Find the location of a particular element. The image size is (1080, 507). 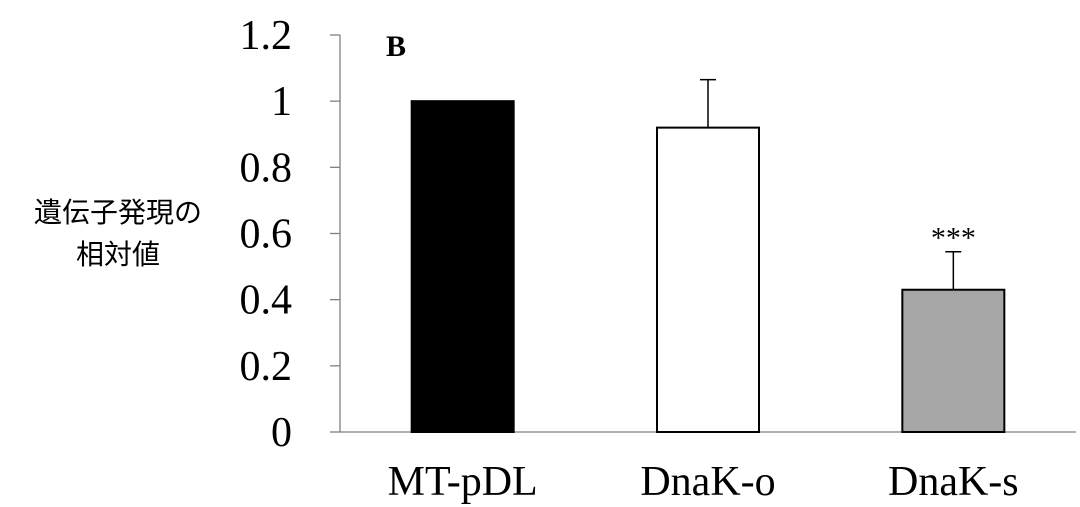

bar-MT-pDL is located at coordinates (462, 267).